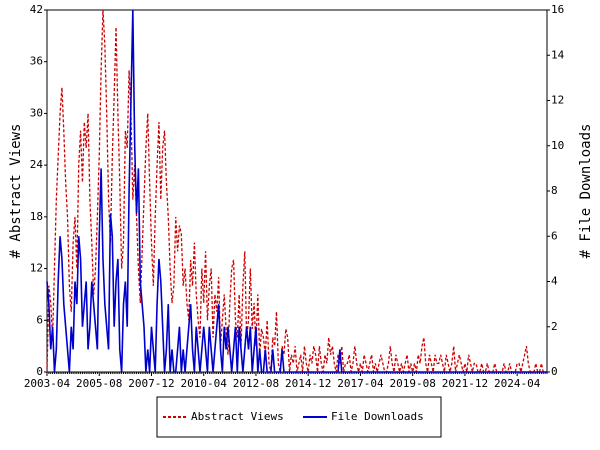  Describe the element at coordinates (299, 417) in the screenshot. I see `legend-box` at that location.